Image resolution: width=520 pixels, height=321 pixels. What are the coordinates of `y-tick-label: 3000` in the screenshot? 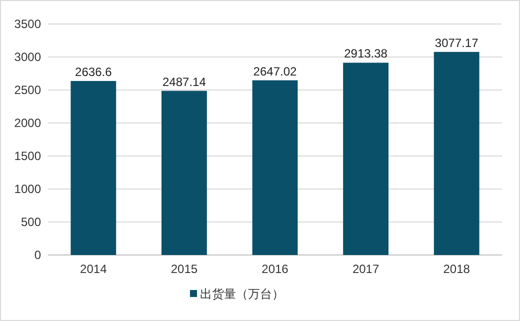 It's located at (28, 57).